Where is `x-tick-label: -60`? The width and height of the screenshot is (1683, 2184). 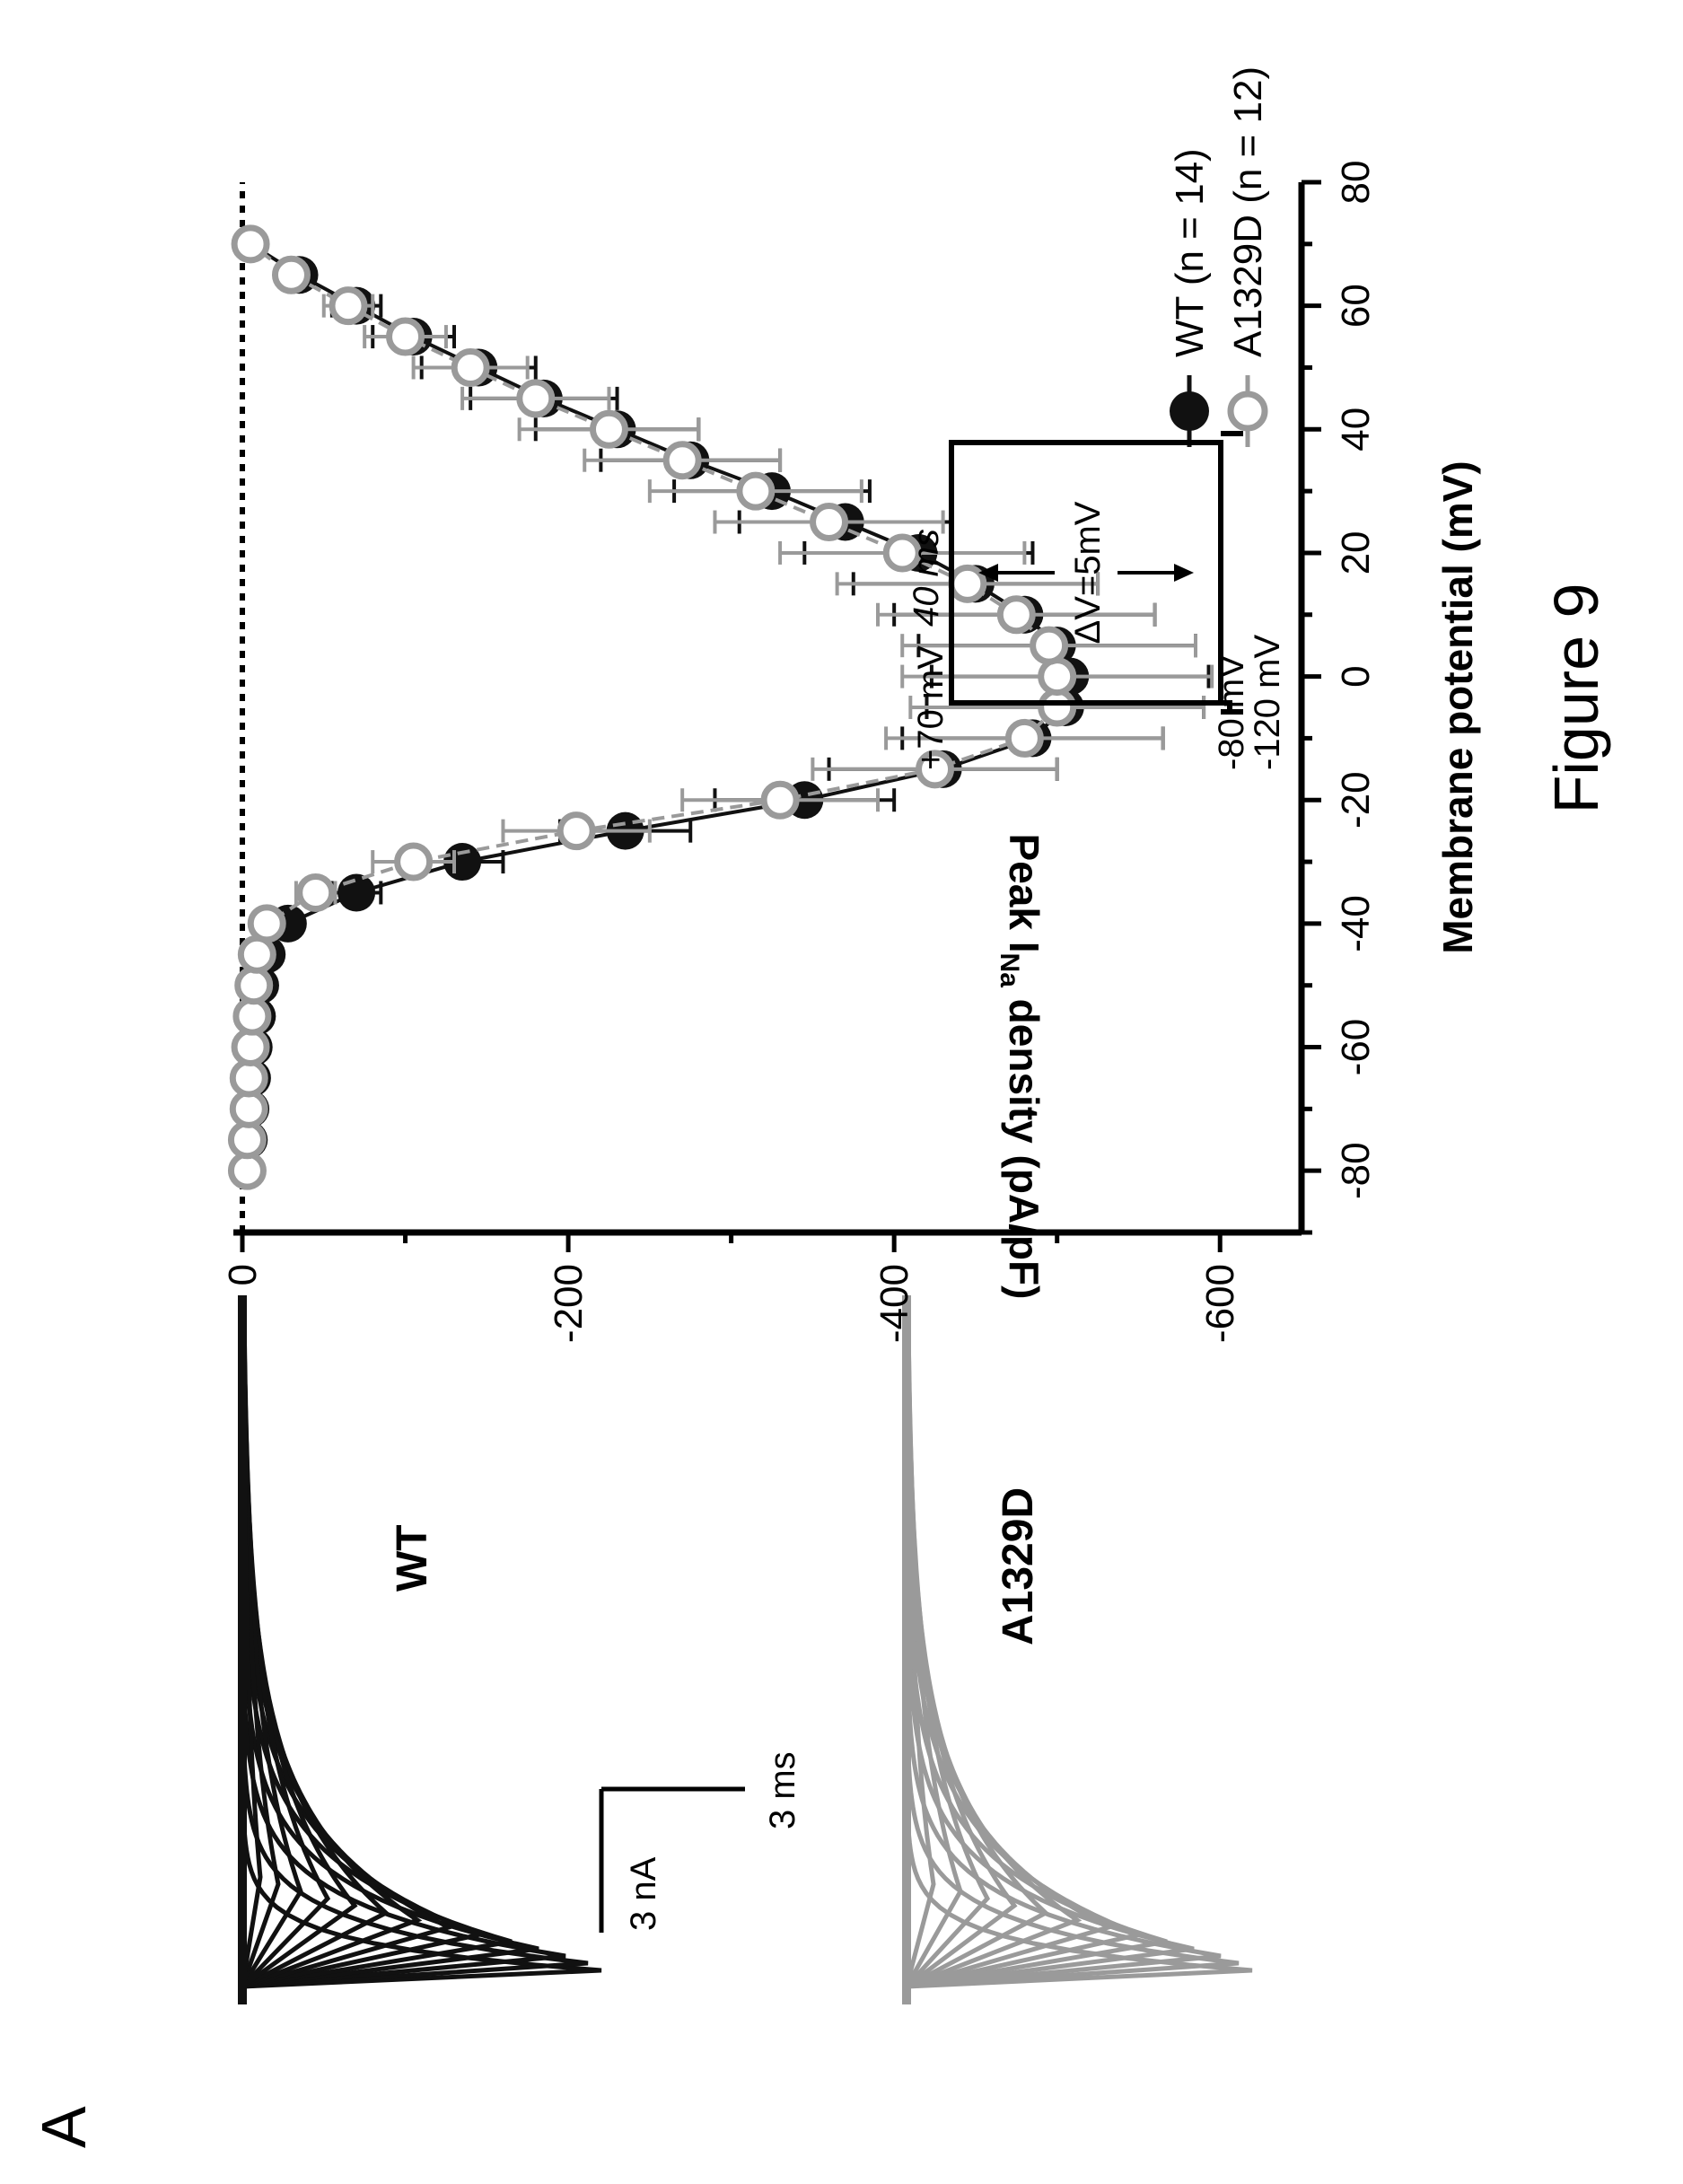 x-tick-label: -60 is located at coordinates (1356, 1047).